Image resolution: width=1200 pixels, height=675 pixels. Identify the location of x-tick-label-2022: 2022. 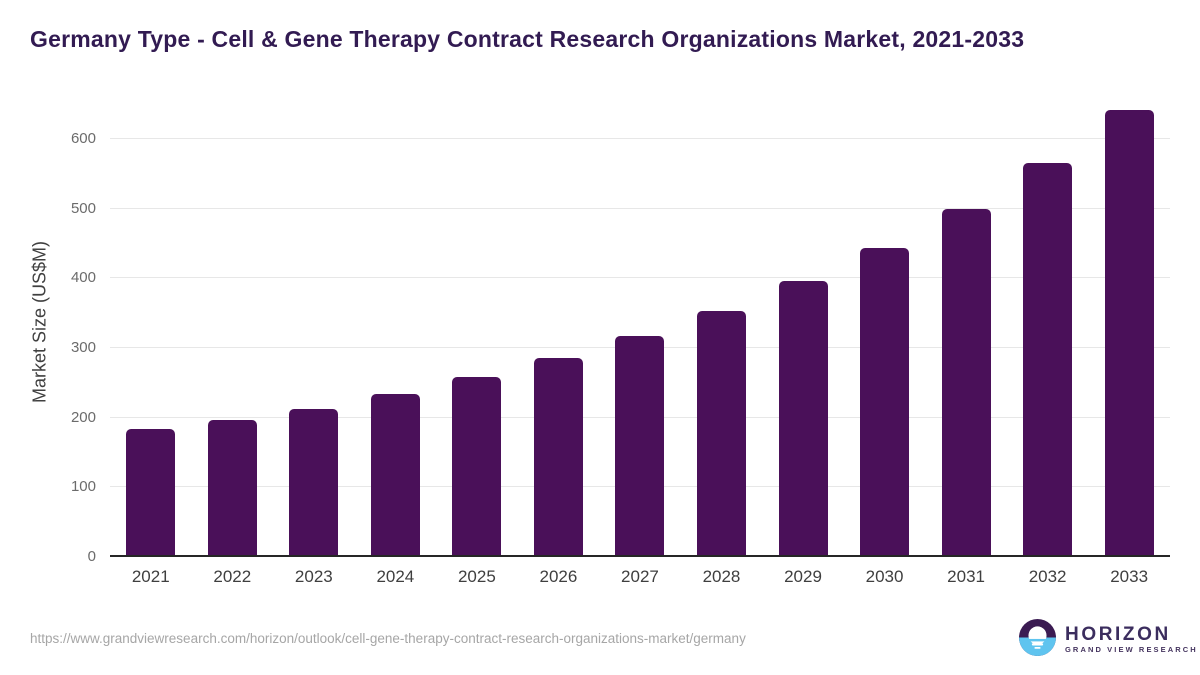
(232, 576).